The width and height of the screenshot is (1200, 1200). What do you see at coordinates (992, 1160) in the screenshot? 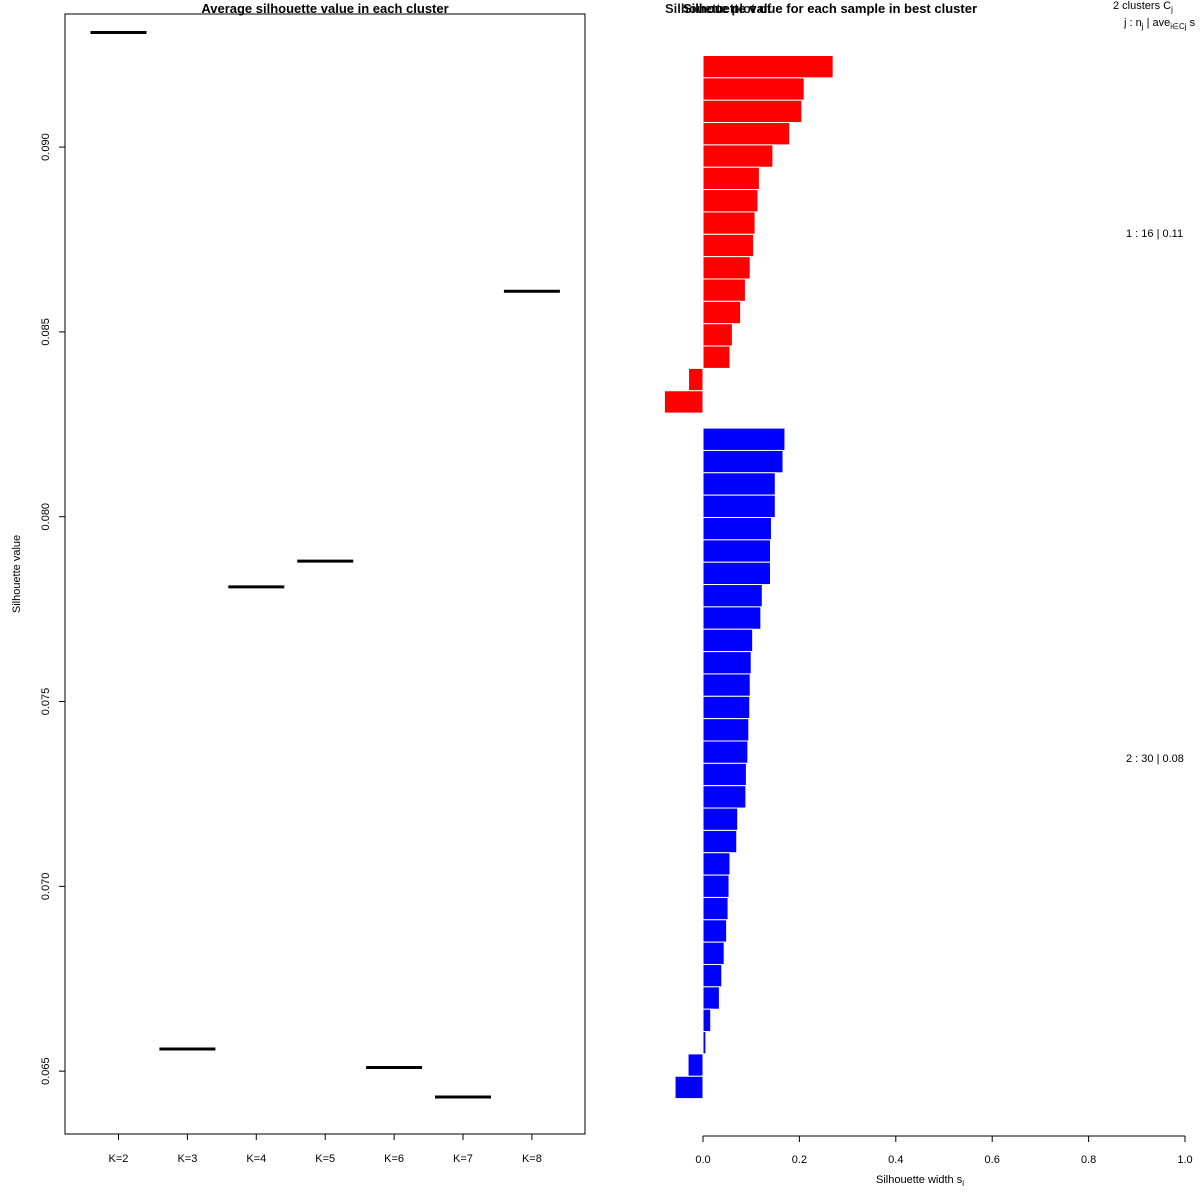
I see `right-x-tick-label: 0.6` at bounding box center [992, 1160].